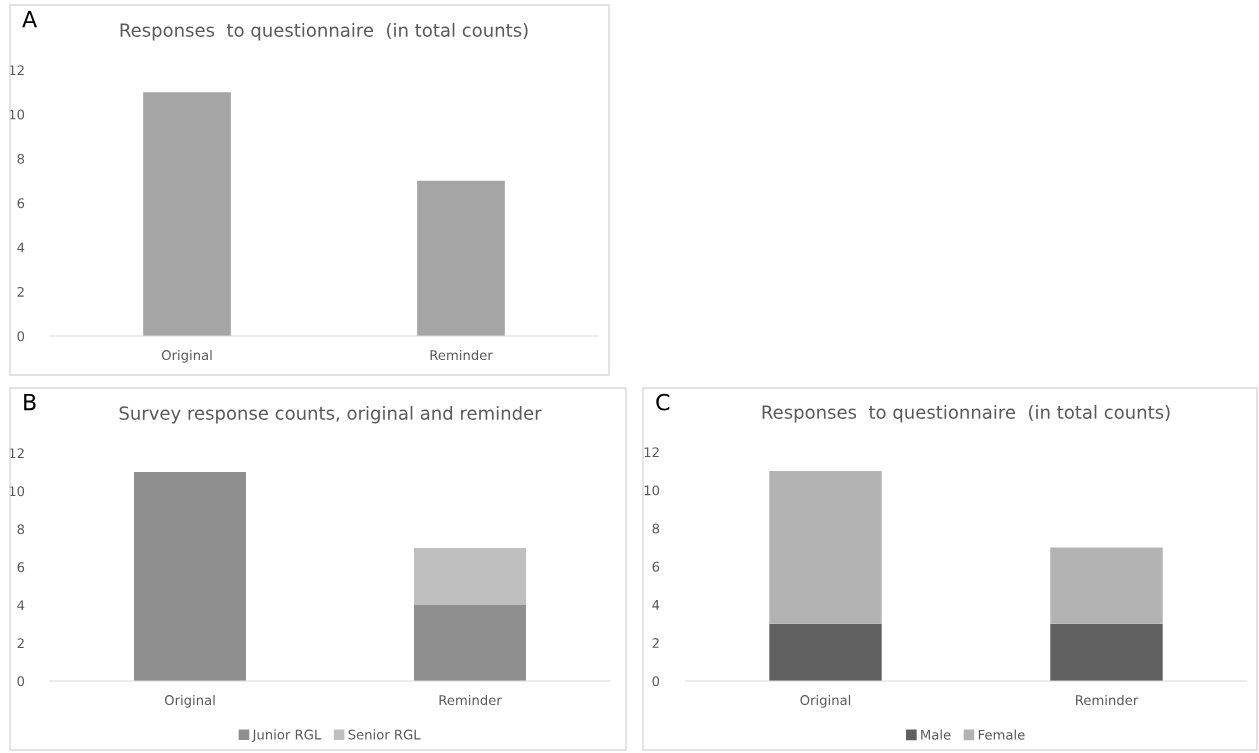  What do you see at coordinates (384, 734) in the screenshot?
I see `legend-label: Senior RGL` at bounding box center [384, 734].